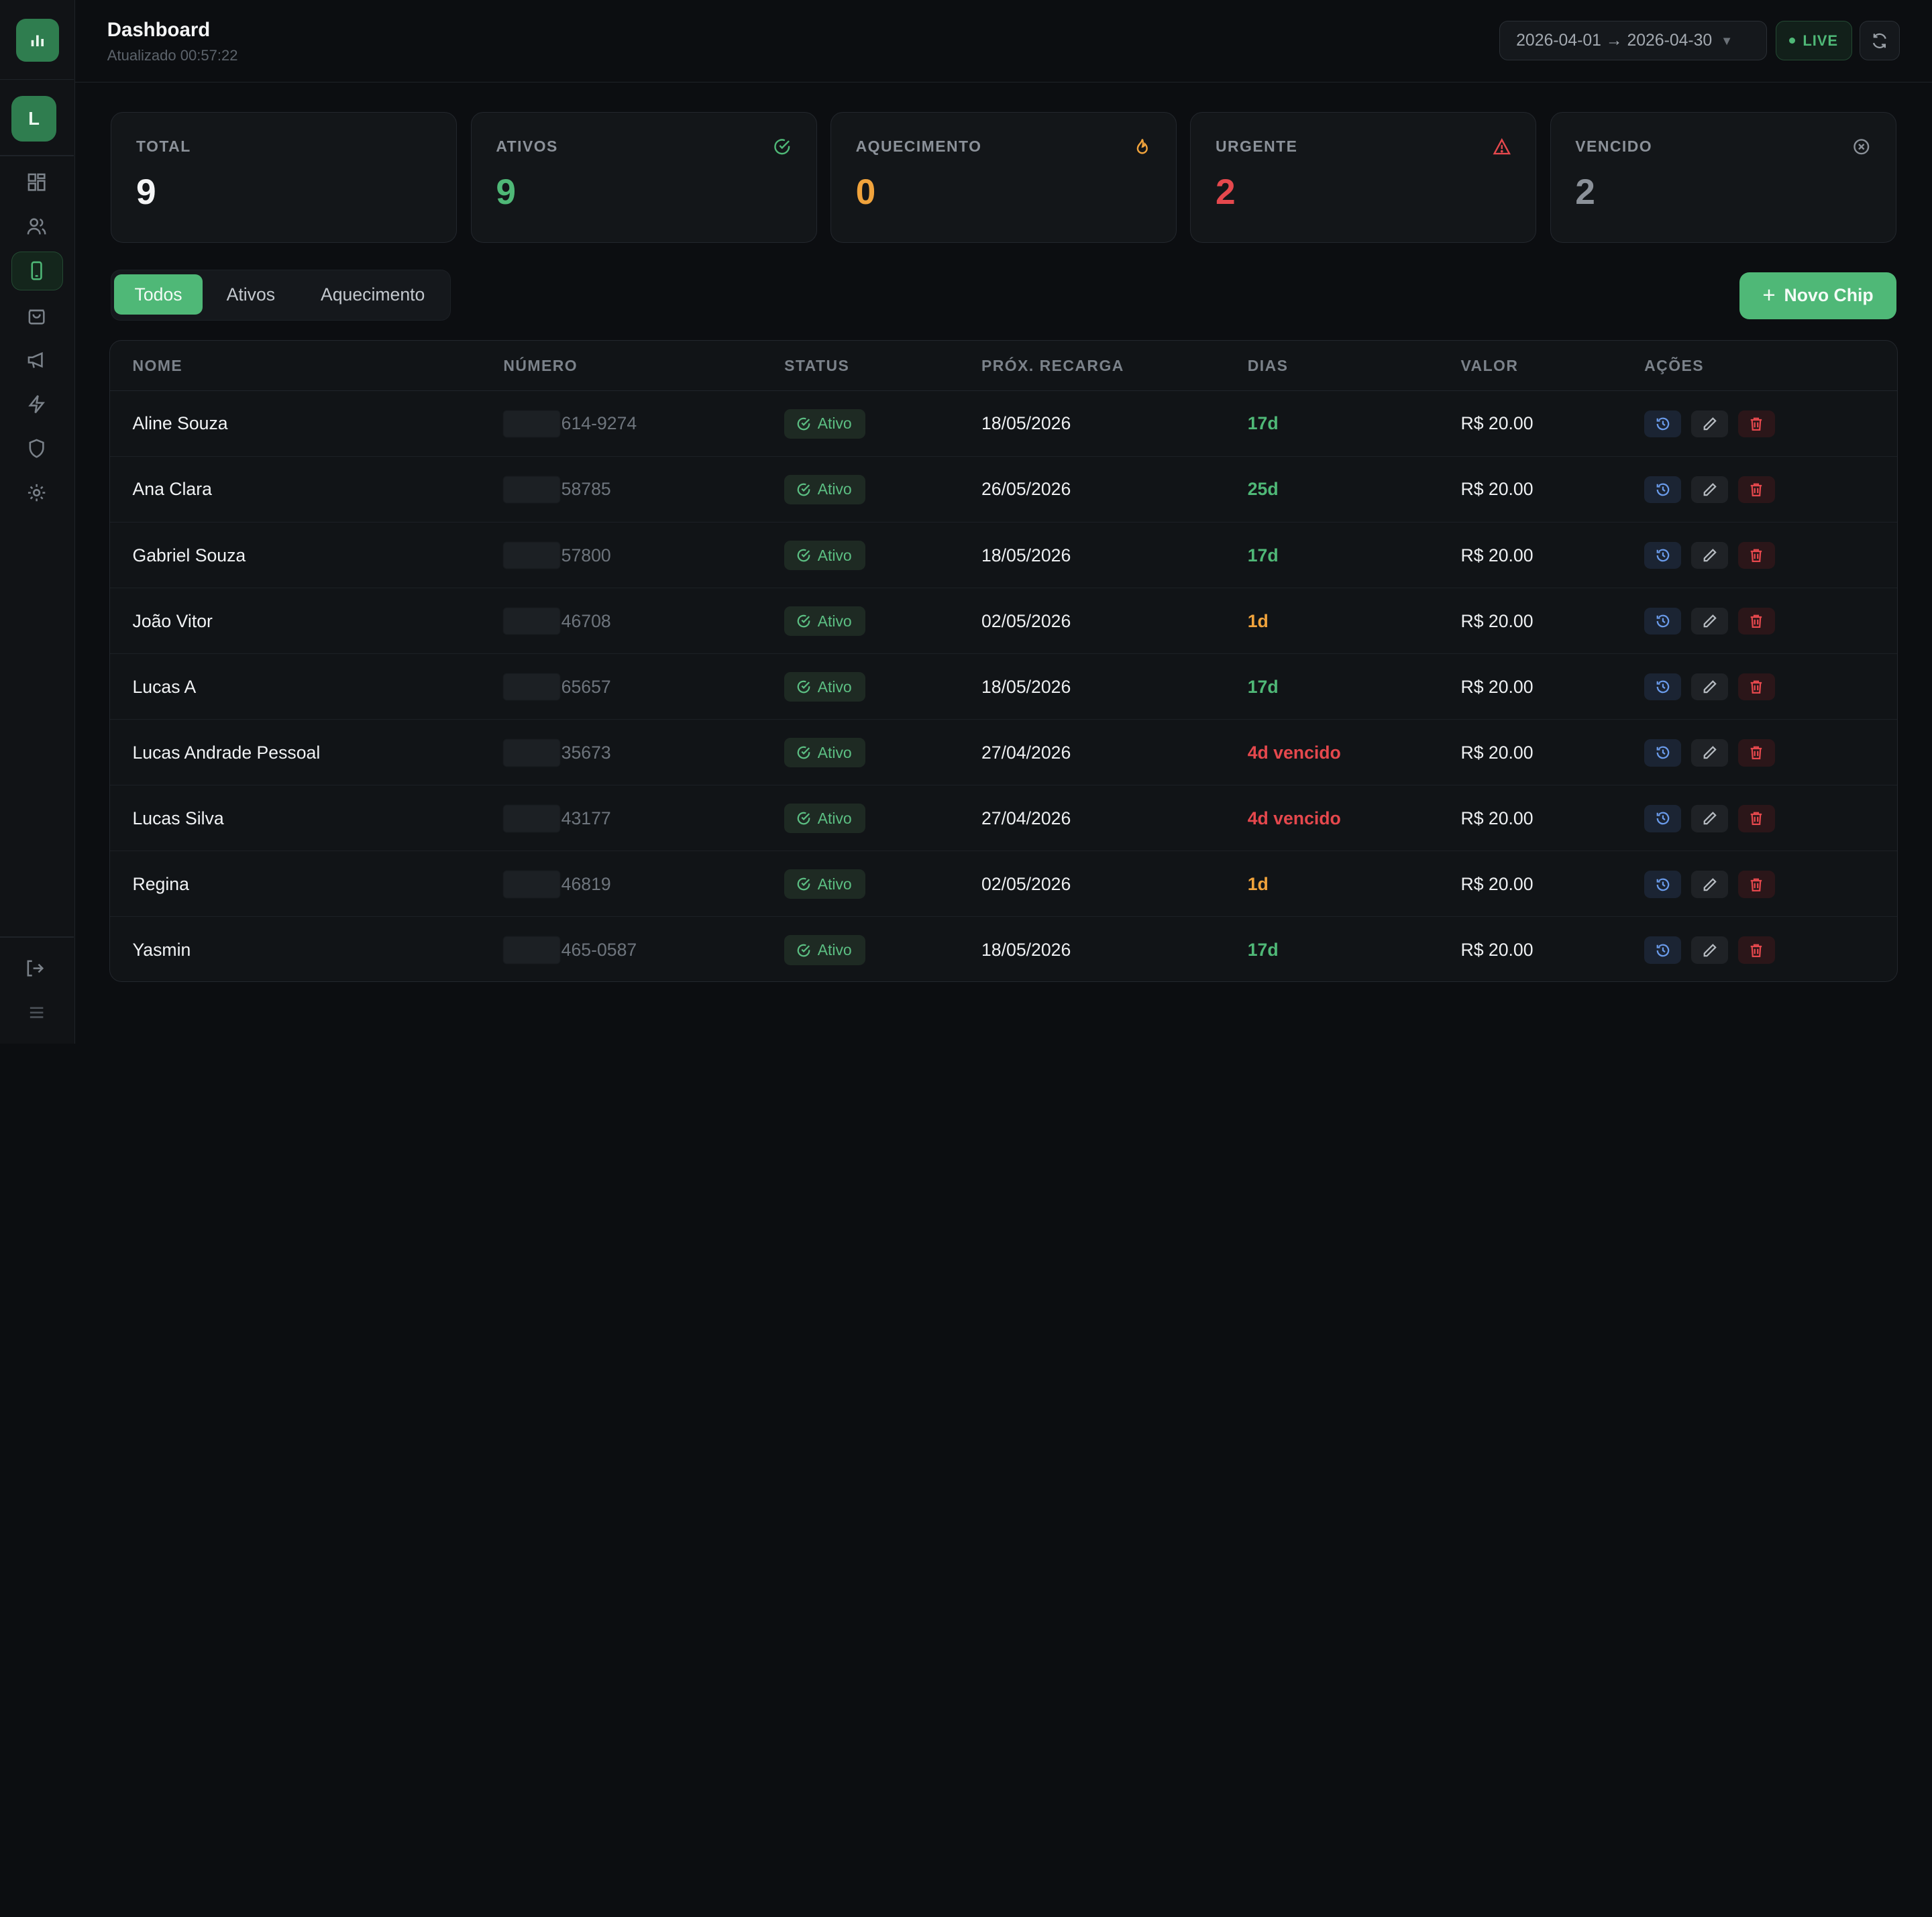 Image resolution: width=1932 pixels, height=1917 pixels. What do you see at coordinates (540, 365) in the screenshot?
I see `column-header-numero: NÚMERO` at bounding box center [540, 365].